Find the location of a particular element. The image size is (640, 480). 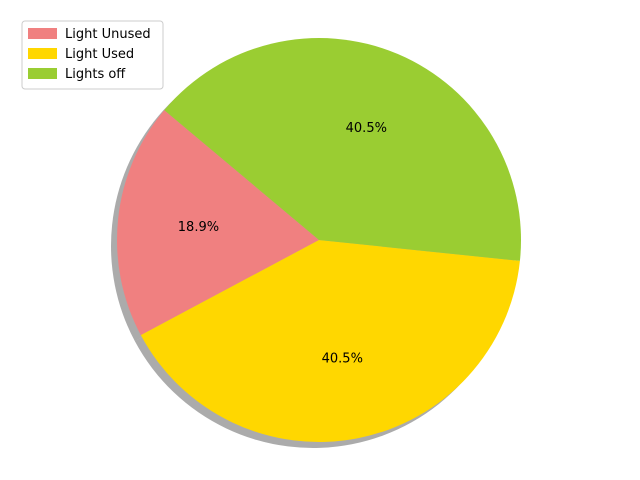

legend-entry-light-unused: Light Unused is located at coordinates (89, 34).